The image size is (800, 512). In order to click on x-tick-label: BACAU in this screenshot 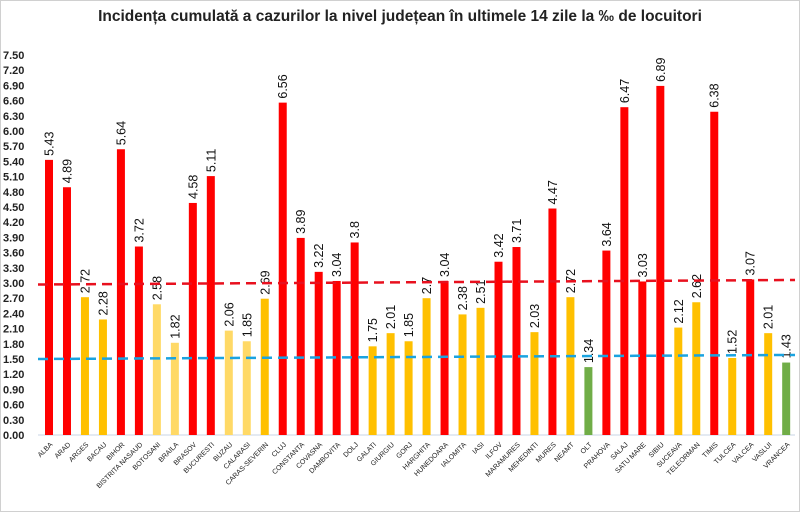, I will do `click(97, 452)`.